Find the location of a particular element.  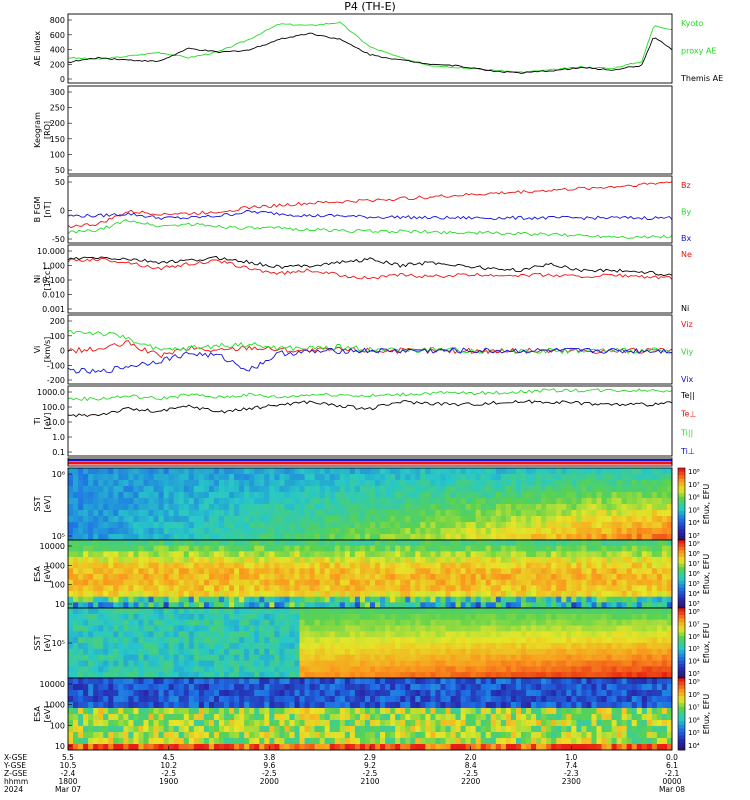

colorbar-tick-label: 10⁸ is located at coordinates (694, 554).